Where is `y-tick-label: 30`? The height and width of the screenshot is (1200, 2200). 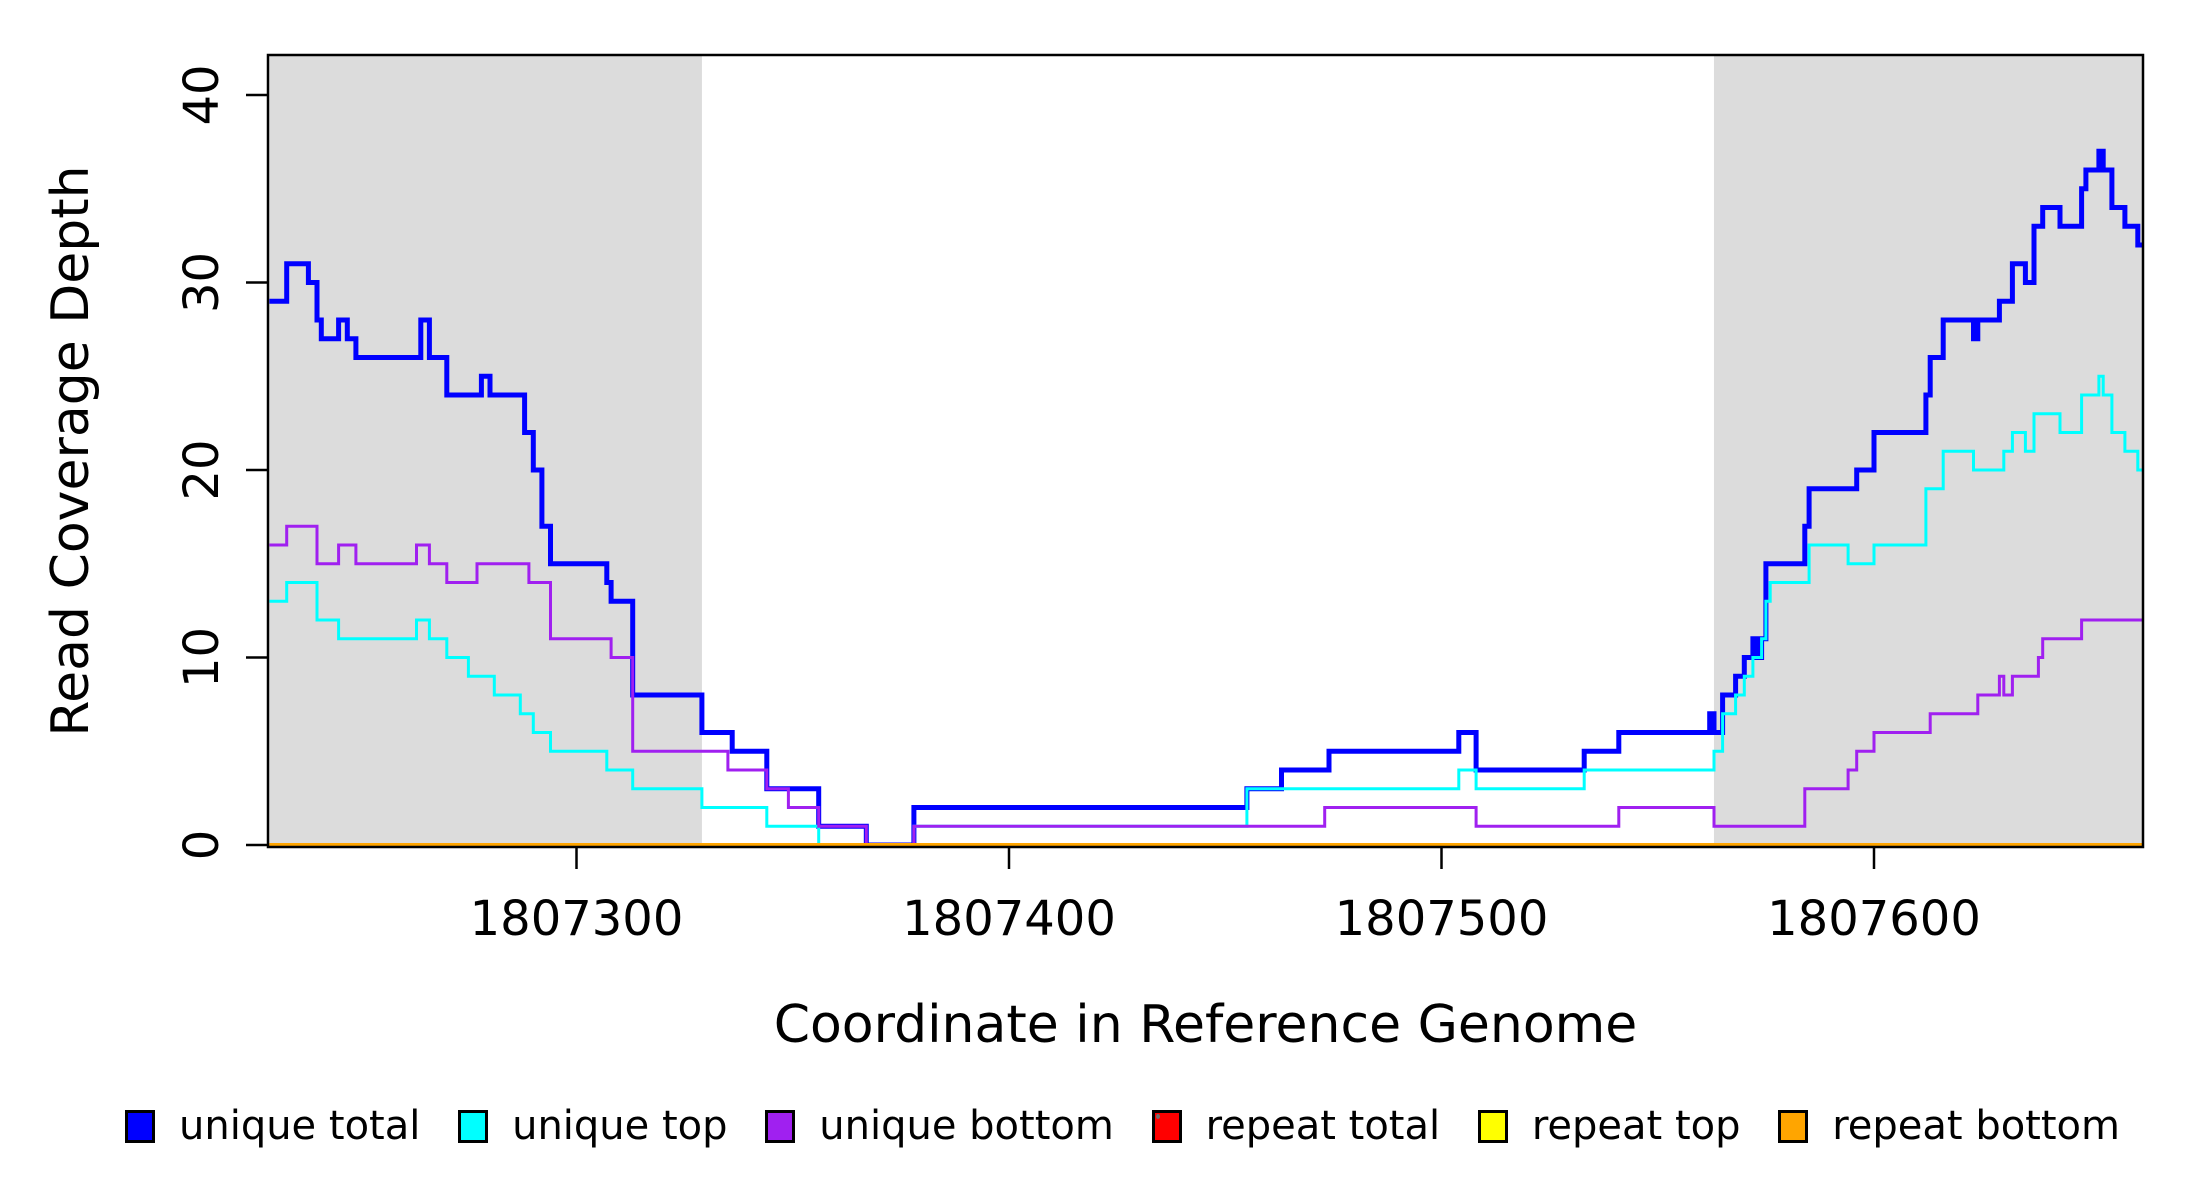 y-tick-label: 30 is located at coordinates (202, 282).